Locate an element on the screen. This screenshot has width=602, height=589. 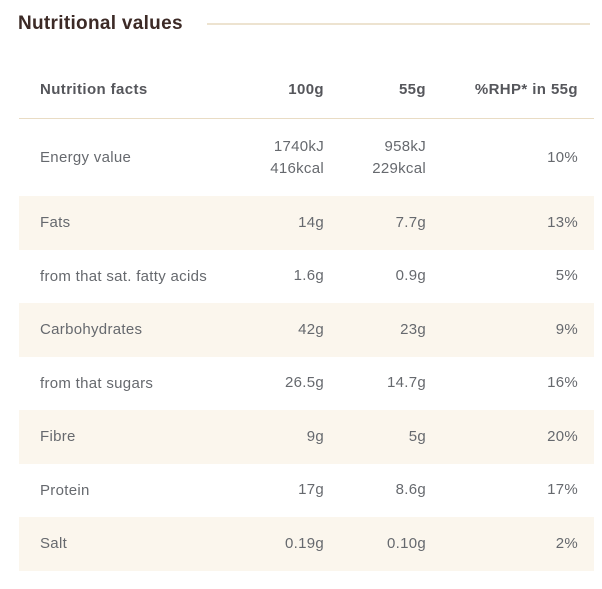
column-header-100g: 100g is located at coordinates (306, 89).